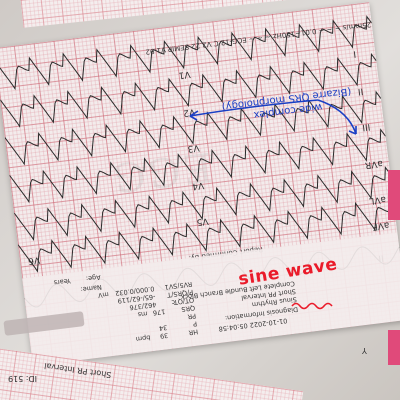  I want to click on blue-arrow-right, so click(337, 117).